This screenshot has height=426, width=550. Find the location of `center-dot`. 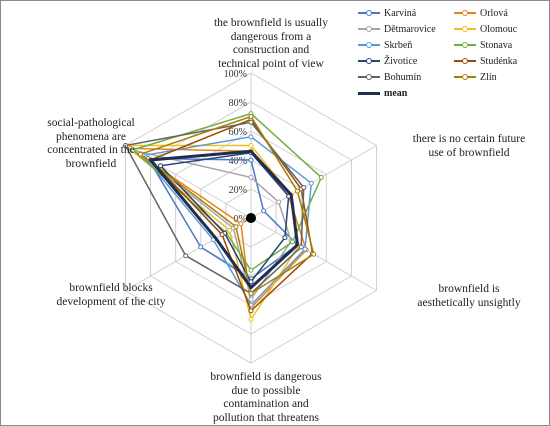

center-dot is located at coordinates (251, 218).